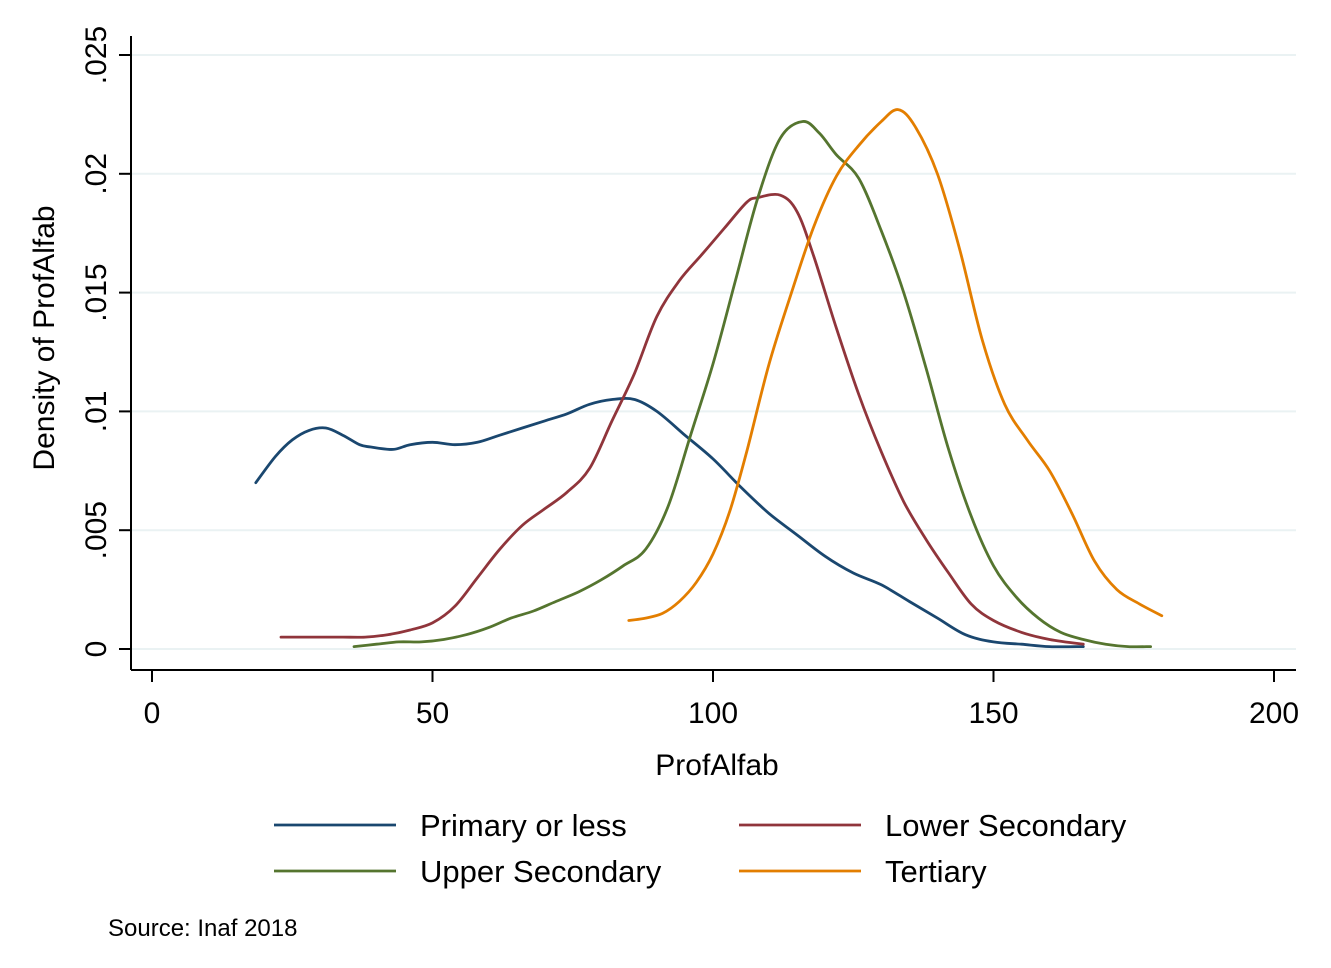  I want to click on x-tick-label: 200, so click(1274, 713).